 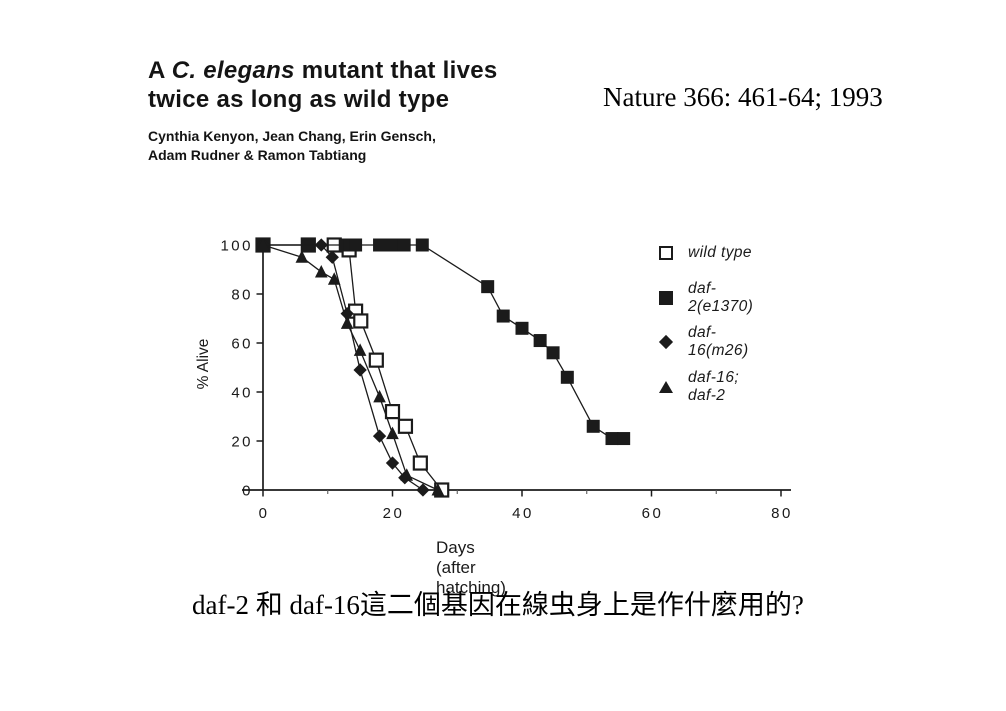 I want to click on legend-item-daf-16-daf-2: daf-16; daf-2, so click(x=706, y=386).